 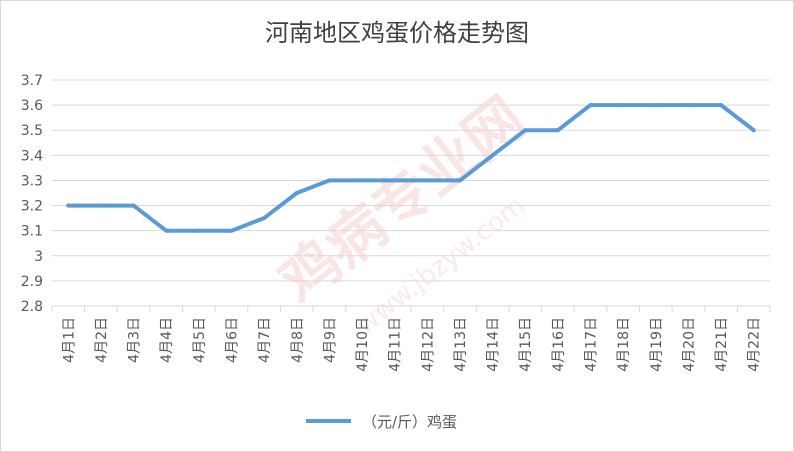 What do you see at coordinates (428, 344) in the screenshot?
I see `x-tick-label: 4月12日` at bounding box center [428, 344].